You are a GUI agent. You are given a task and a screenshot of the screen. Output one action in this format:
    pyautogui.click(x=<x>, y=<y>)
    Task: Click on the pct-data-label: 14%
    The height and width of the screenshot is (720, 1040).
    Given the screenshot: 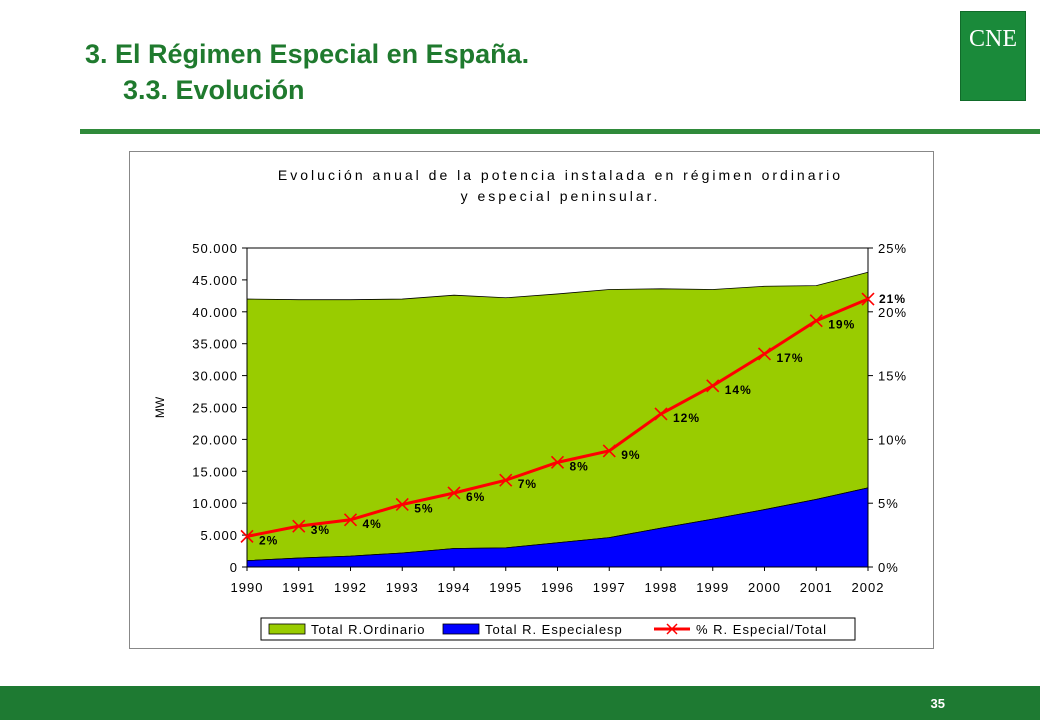 What is the action you would take?
    pyautogui.click(x=738, y=390)
    